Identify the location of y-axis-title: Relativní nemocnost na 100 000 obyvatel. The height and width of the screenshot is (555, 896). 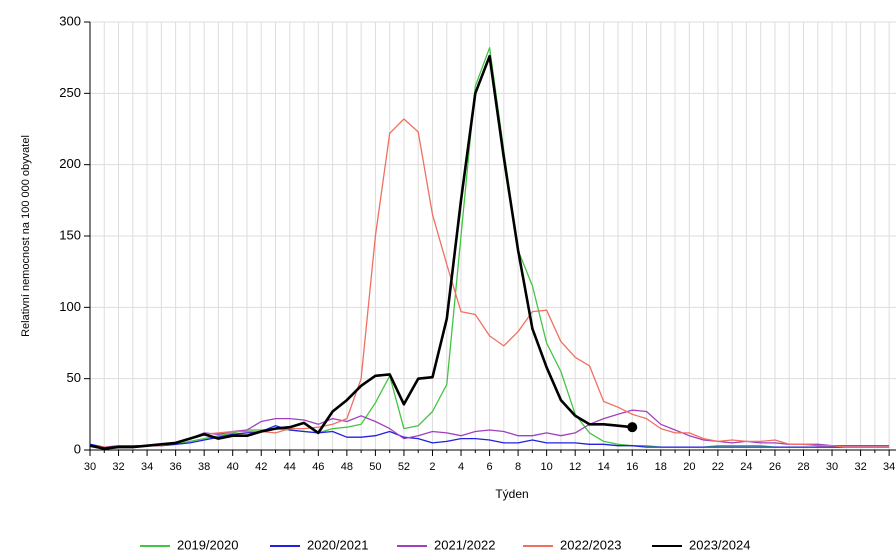
(26, 236).